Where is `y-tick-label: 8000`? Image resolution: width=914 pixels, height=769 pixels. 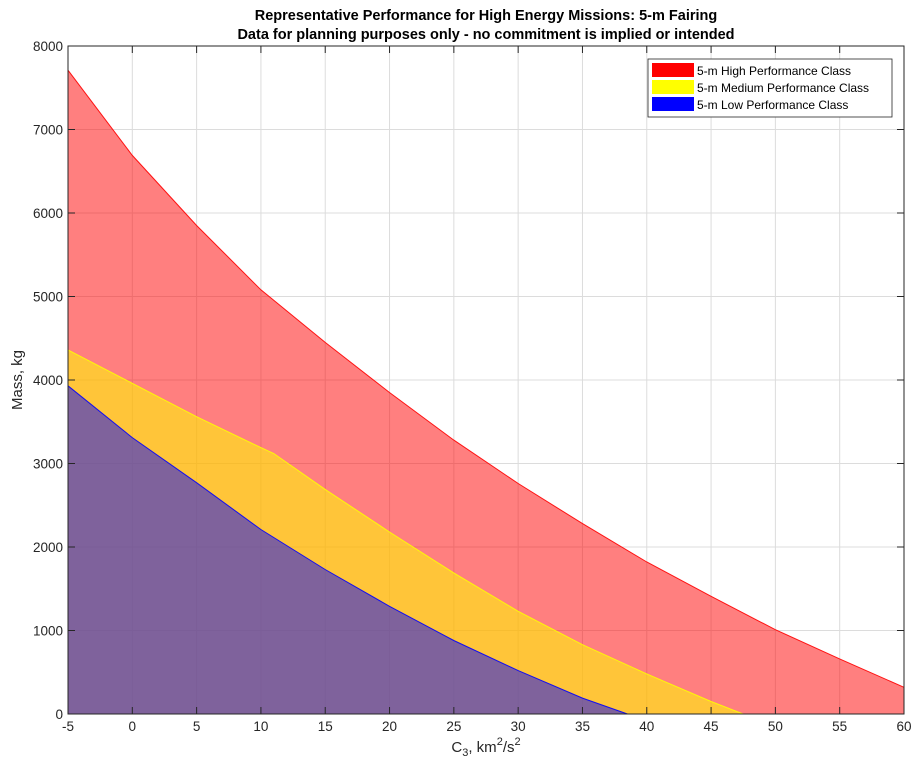
y-tick-label: 8000 is located at coordinates (48, 46).